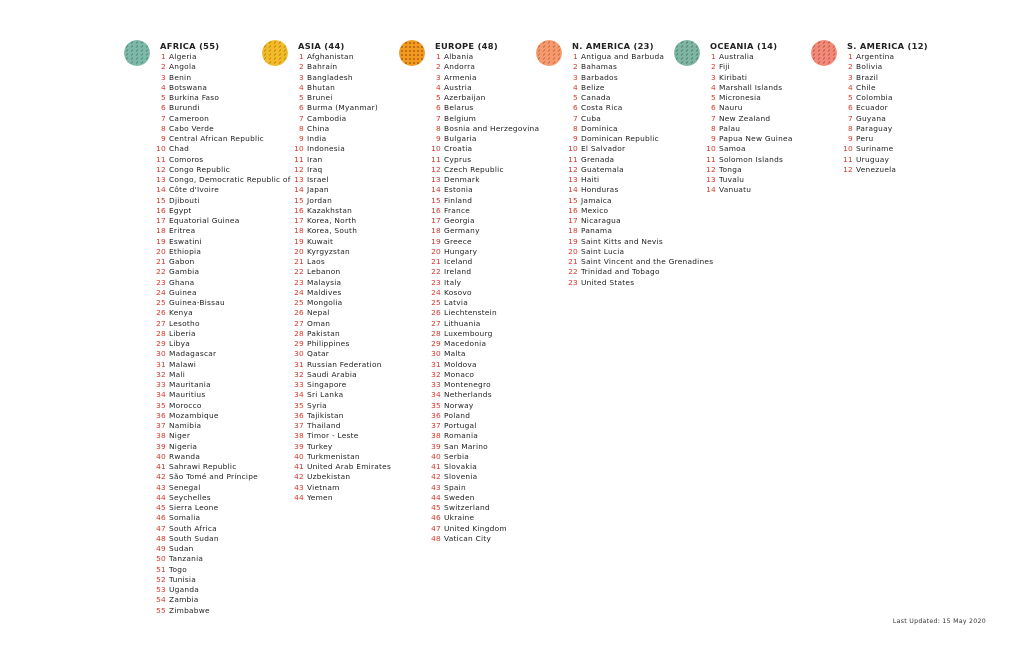 The height and width of the screenshot is (663, 1024). I want to click on country-item: 9 Papua New Guinea, so click(748, 139).